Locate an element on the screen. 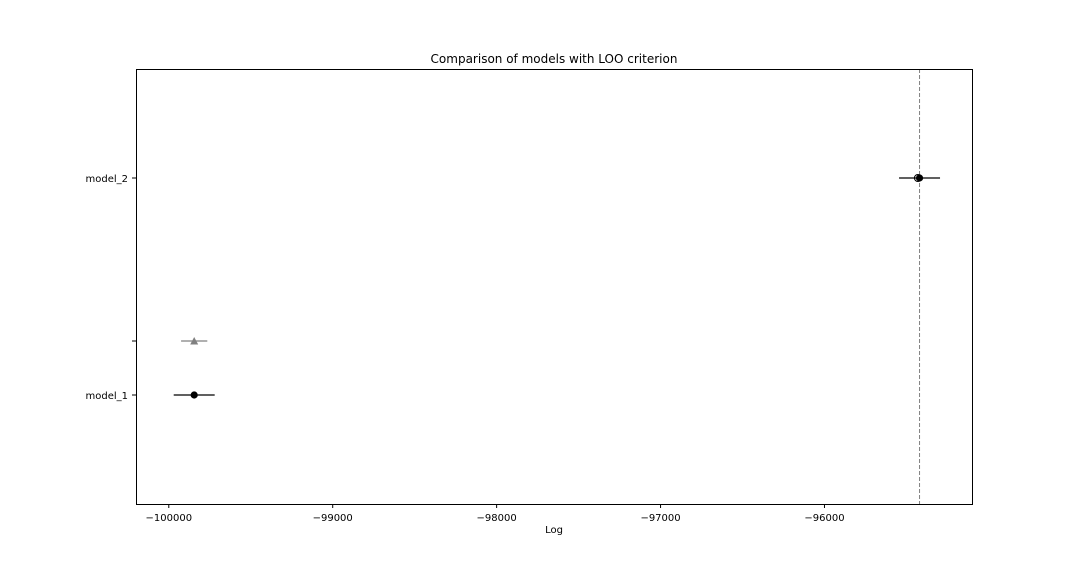 This screenshot has height=576, width=1080. chart-title: Comparison of models with LOO criterion is located at coordinates (554, 59).